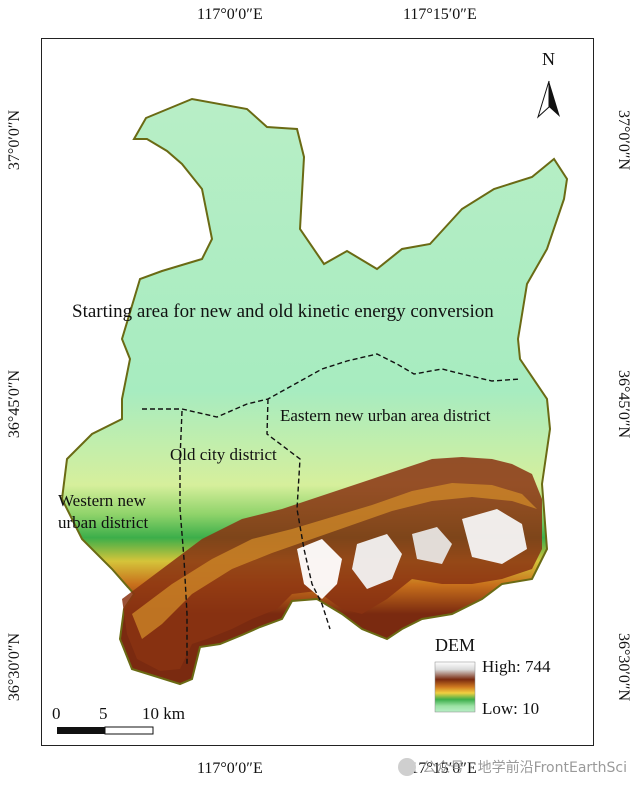 The width and height of the screenshot is (639, 789). I want to click on scale-bar-white, so click(129, 730).